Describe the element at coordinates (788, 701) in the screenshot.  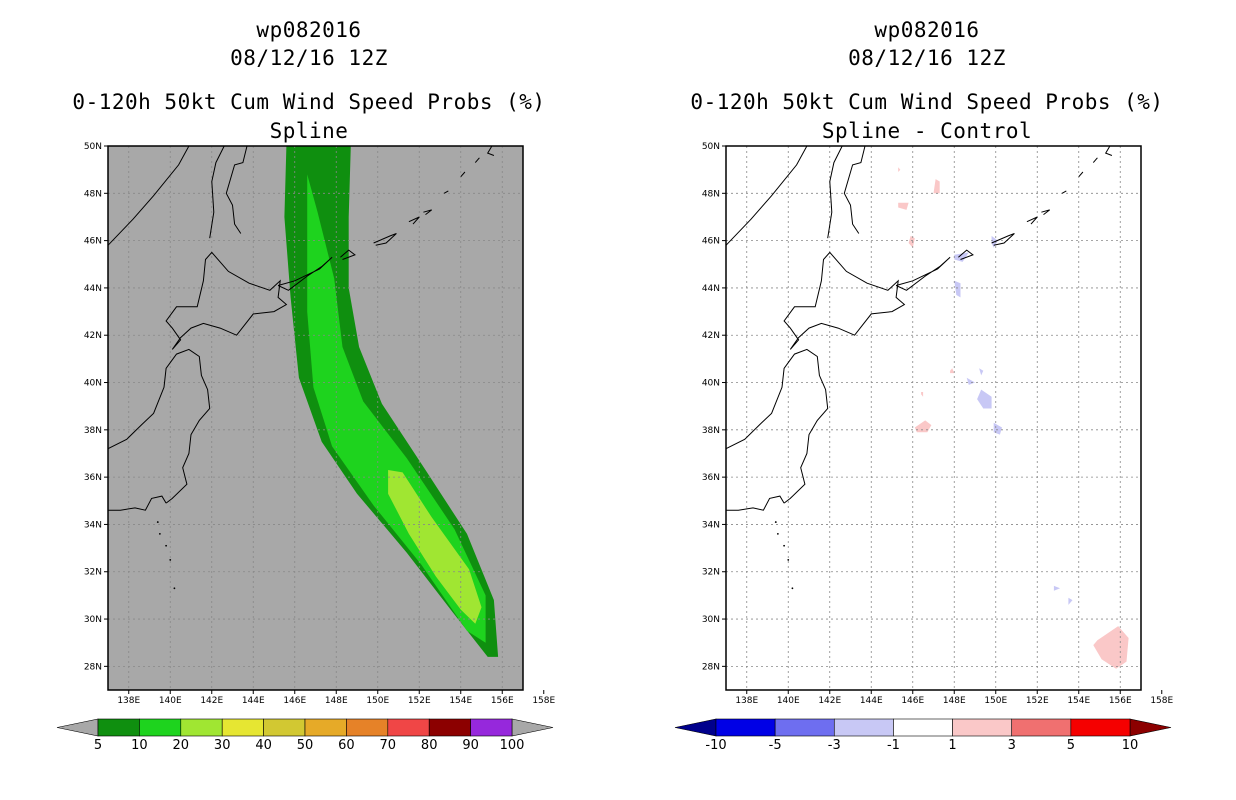
I see `x-tick-label: 140E` at that location.